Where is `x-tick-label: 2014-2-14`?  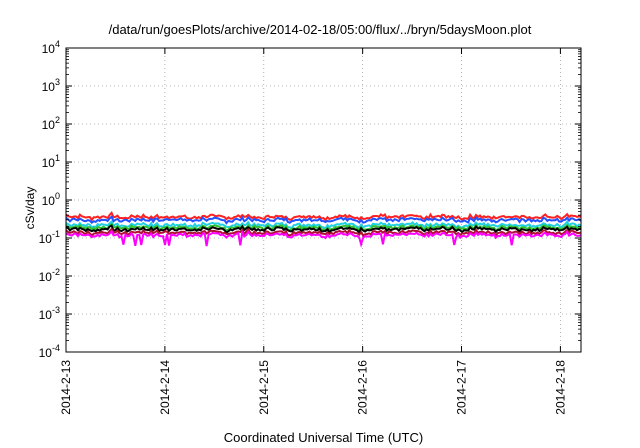 x-tick-label: 2014-2-14 is located at coordinates (165, 387).